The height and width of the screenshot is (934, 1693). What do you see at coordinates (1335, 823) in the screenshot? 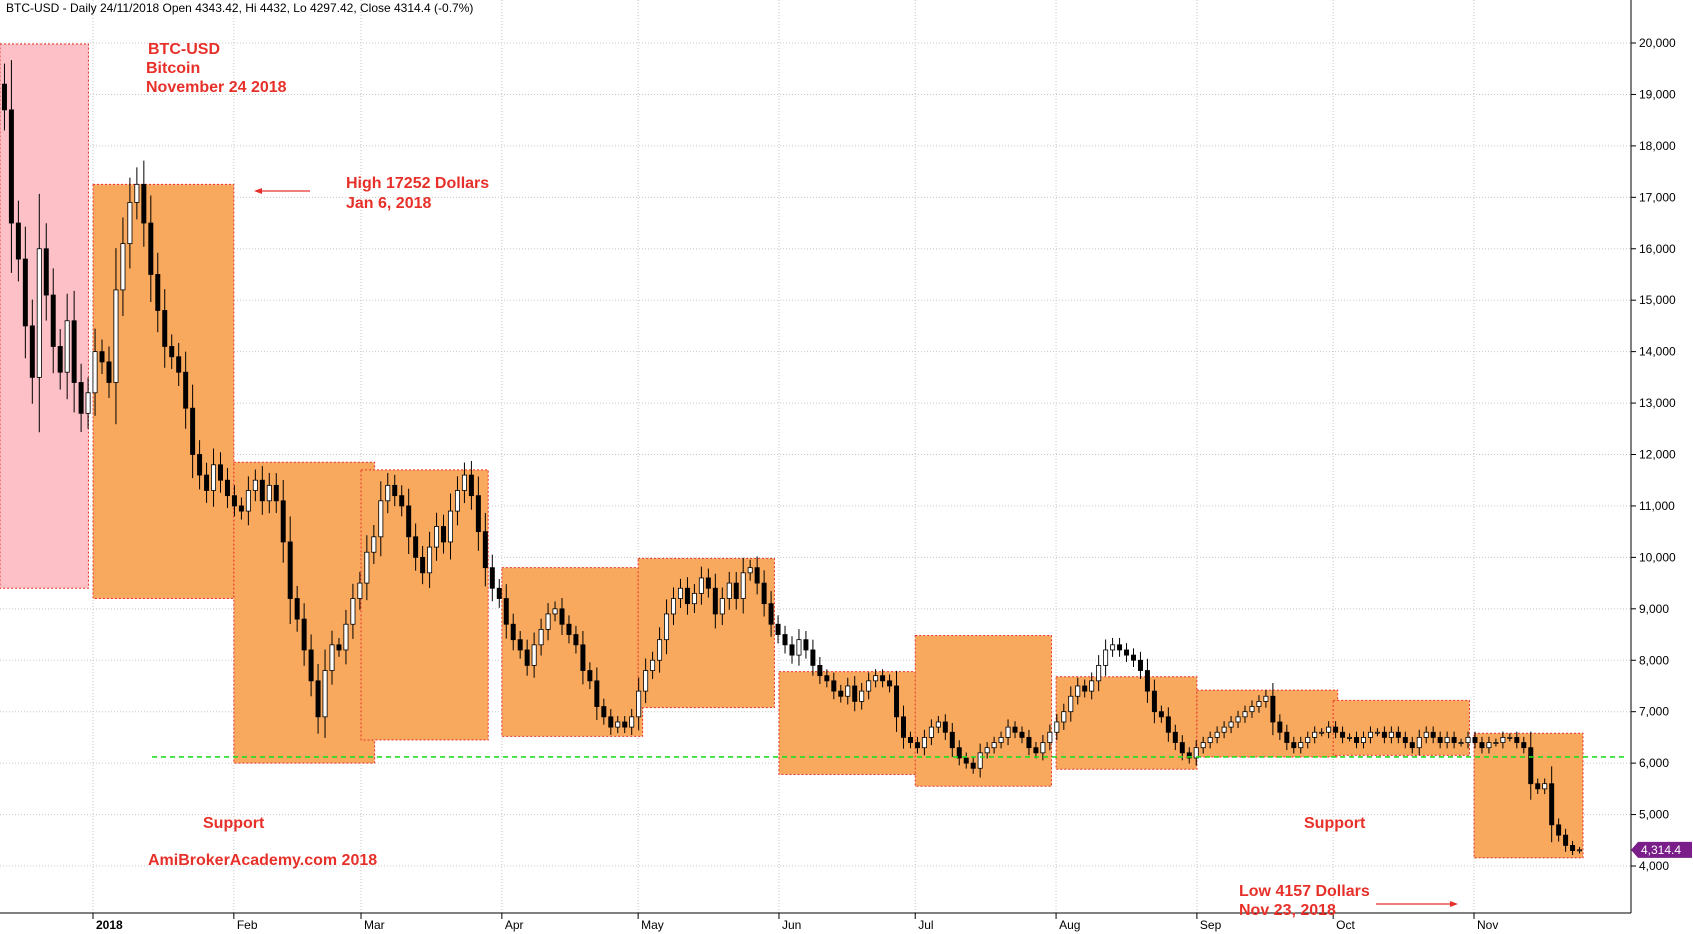
I see `support-label-right: Support` at bounding box center [1335, 823].